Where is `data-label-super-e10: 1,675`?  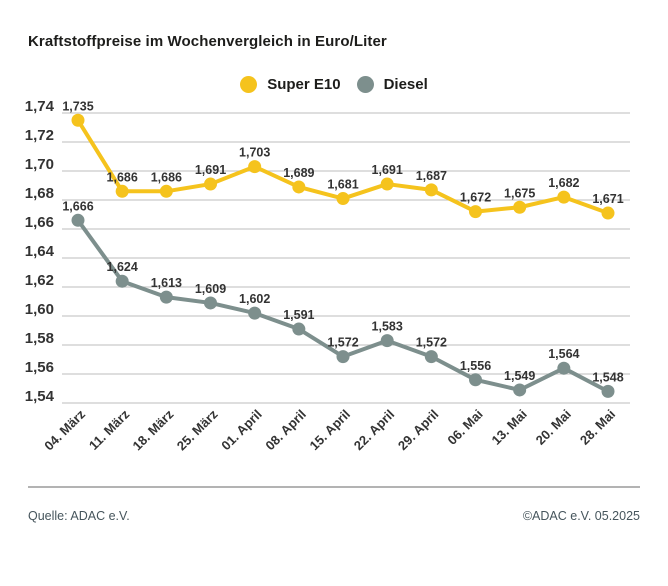 data-label-super-e10: 1,675 is located at coordinates (519, 193).